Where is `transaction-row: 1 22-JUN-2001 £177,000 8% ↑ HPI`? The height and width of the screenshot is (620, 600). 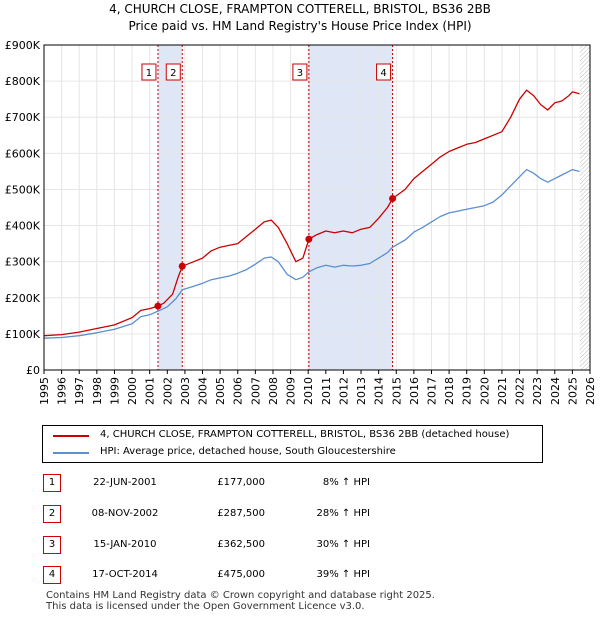
transaction-row: 1 22-JUN-2001 £177,000 8% ↑ HPI is located at coordinates (300, 484).